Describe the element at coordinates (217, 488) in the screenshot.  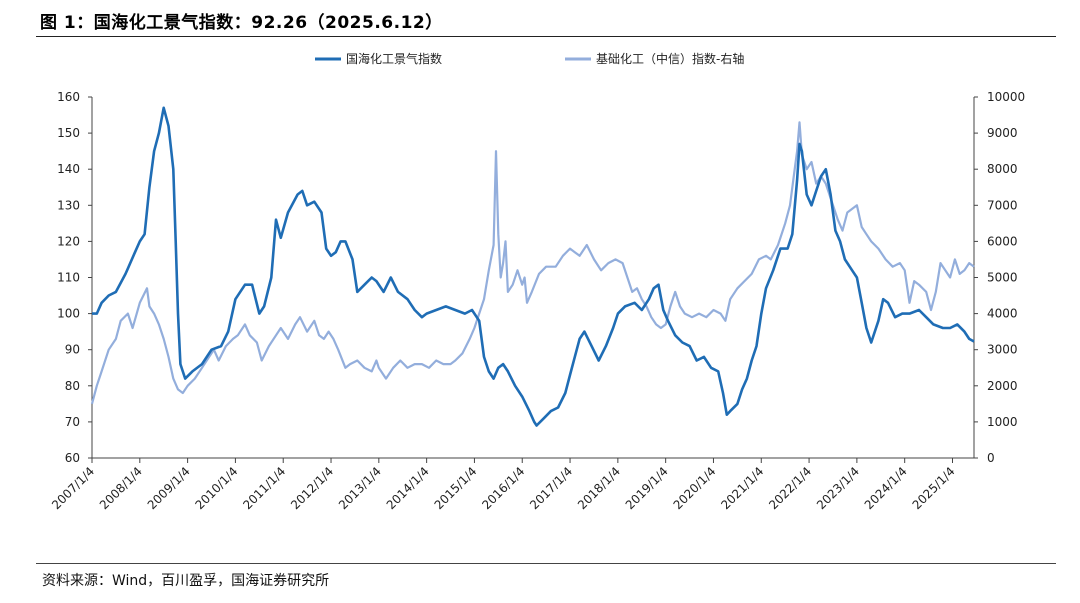
I see `x-tick-label: 2010/1/4` at that location.